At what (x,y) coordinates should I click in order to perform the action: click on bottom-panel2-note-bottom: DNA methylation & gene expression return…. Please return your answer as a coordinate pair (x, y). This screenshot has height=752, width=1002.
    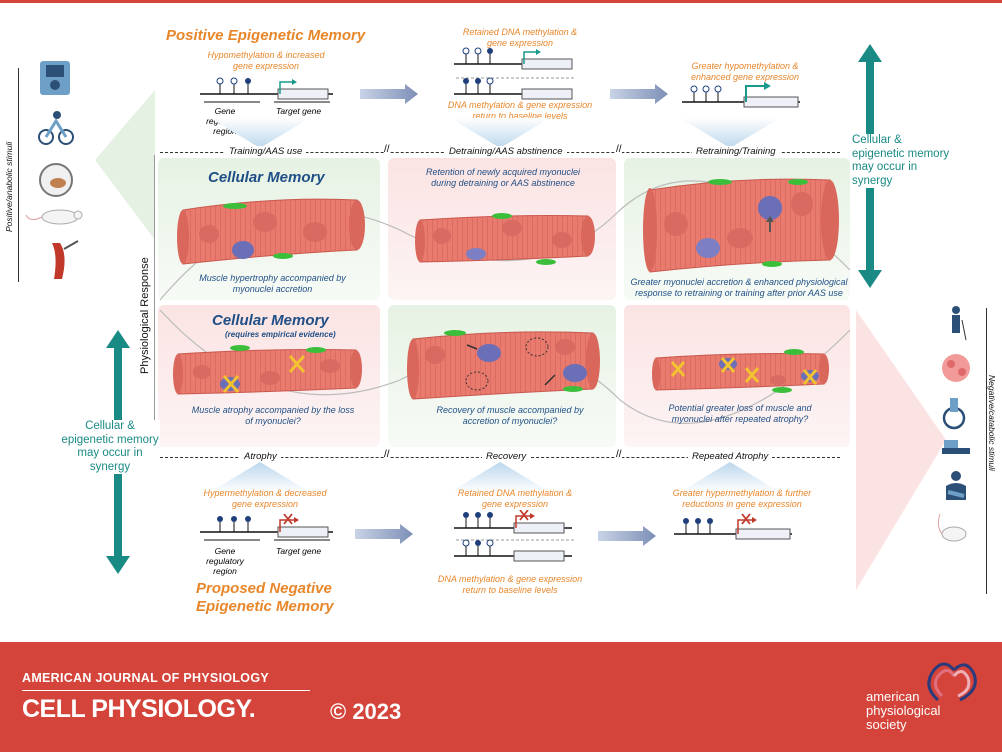
    Looking at the image, I should click on (510, 584).